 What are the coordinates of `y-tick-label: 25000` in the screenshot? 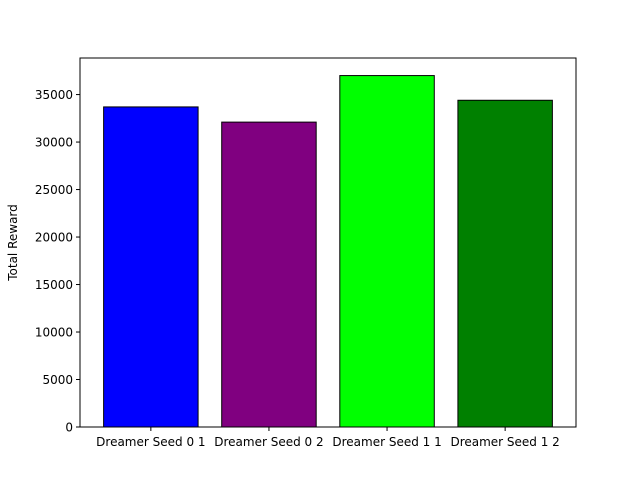 It's located at (54, 190).